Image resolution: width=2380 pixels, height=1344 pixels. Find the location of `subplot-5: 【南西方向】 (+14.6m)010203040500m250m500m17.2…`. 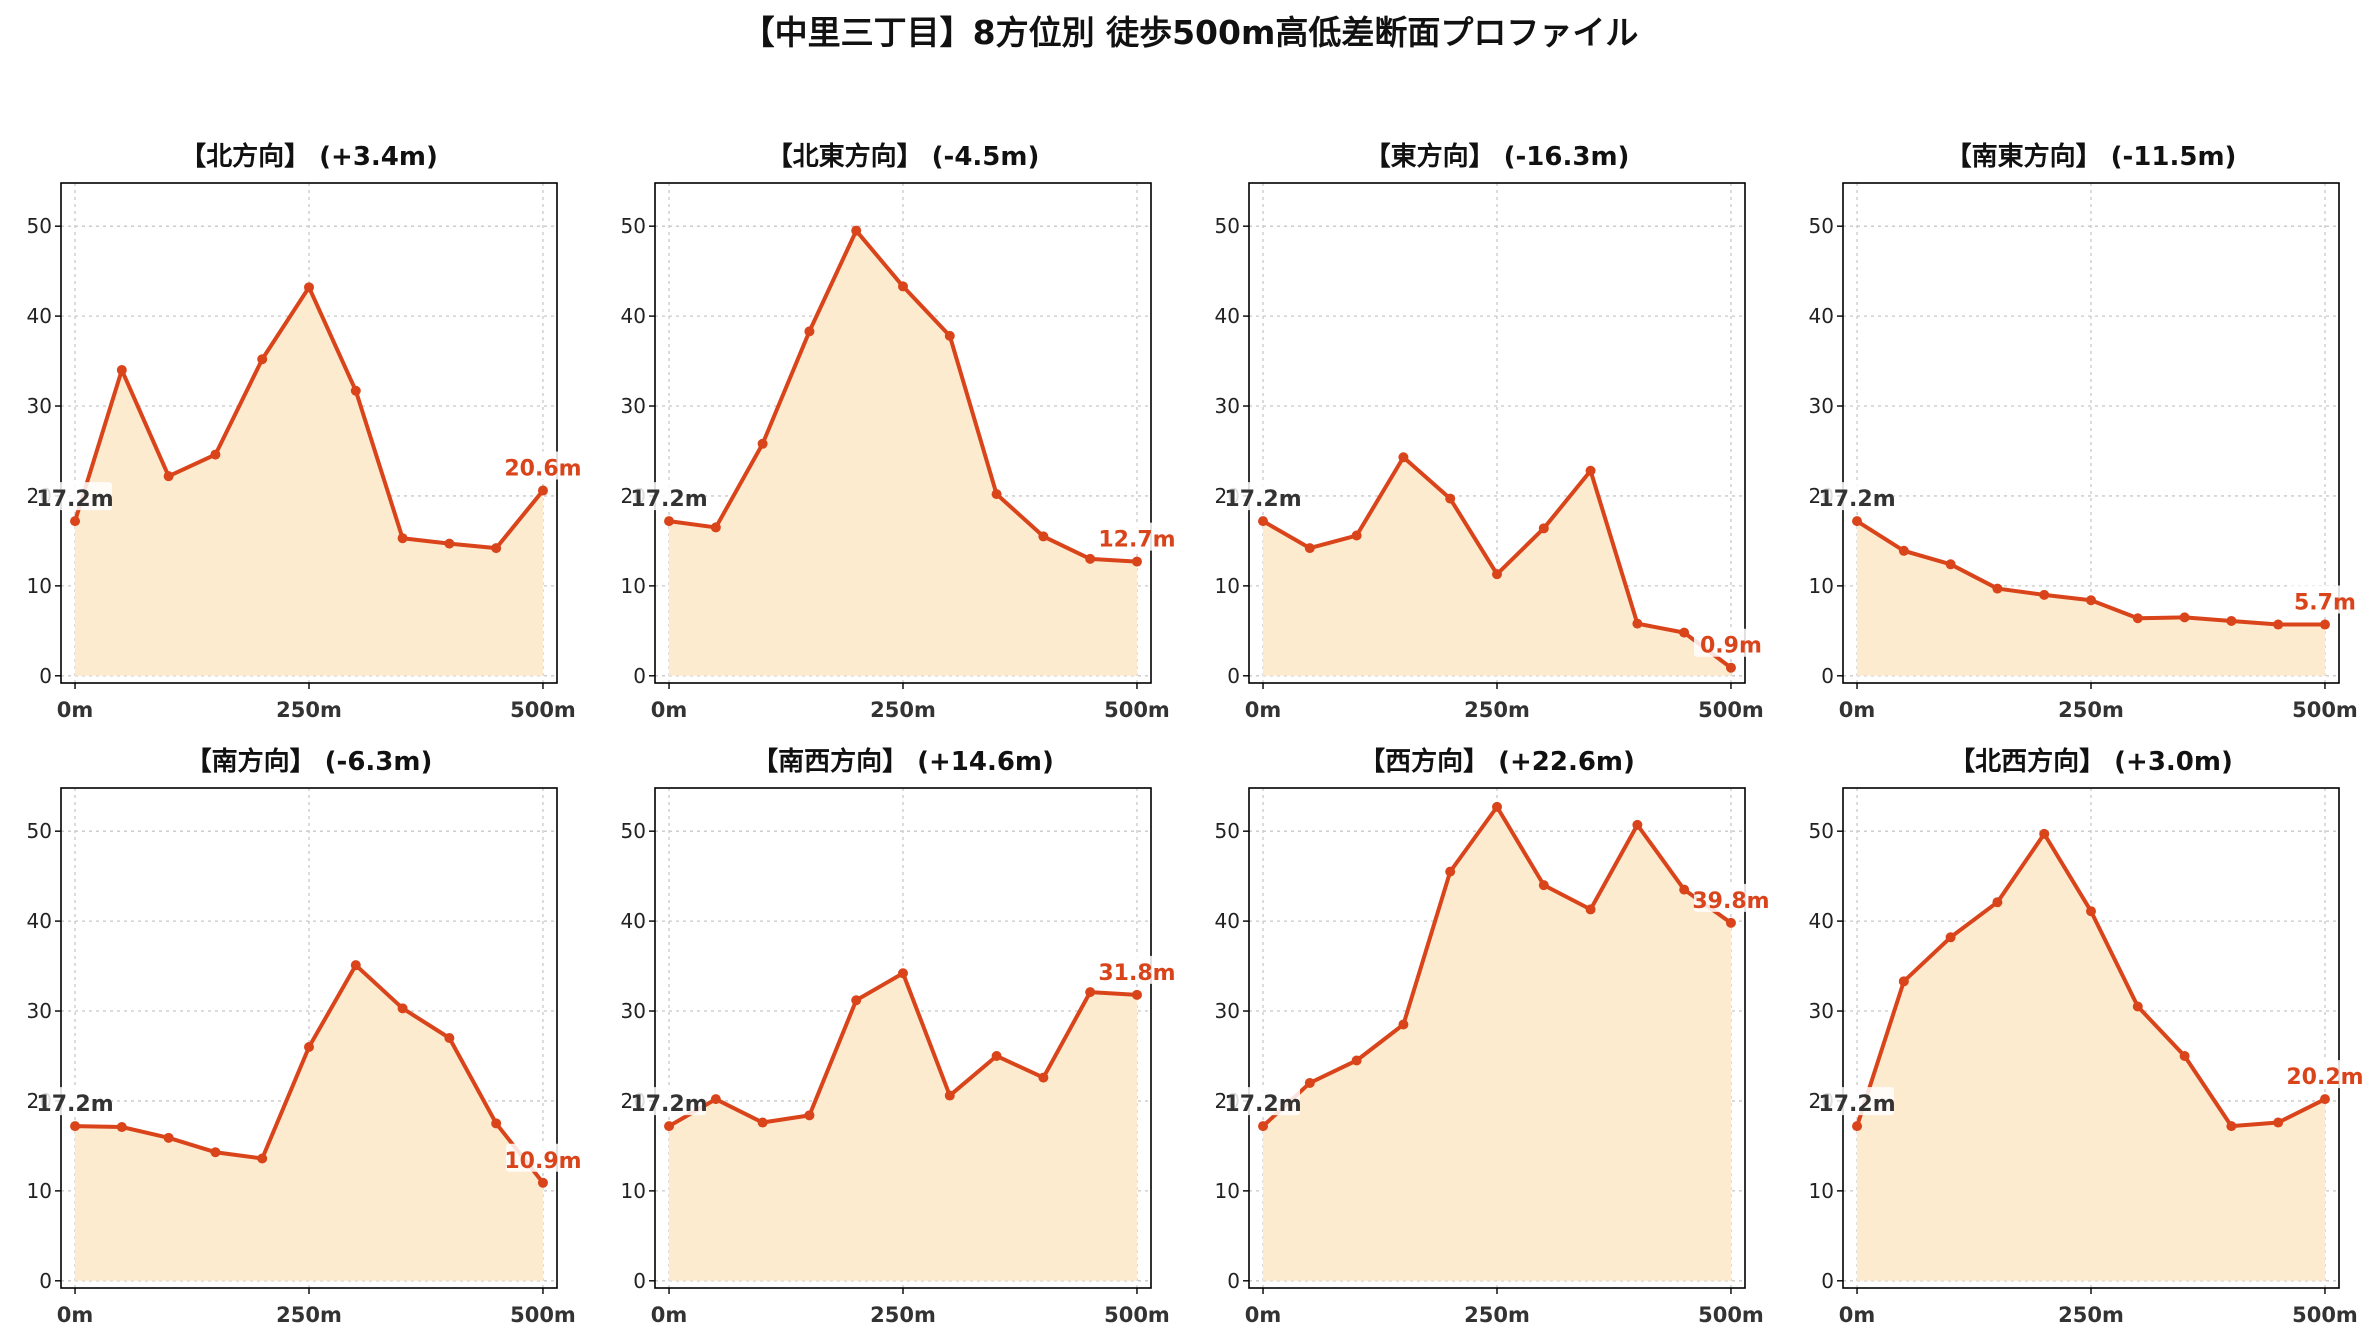

subplot-5: 【南西方向】 (+14.6m)010203040500m250m500m17.2… is located at coordinates (898, 1036).